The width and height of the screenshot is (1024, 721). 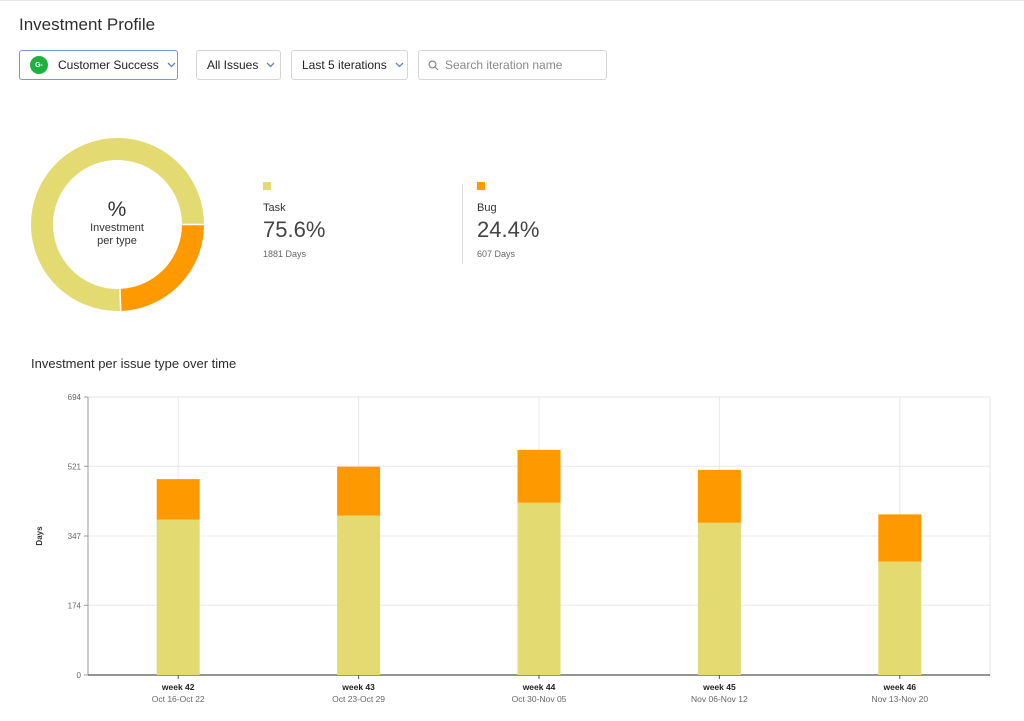 I want to click on team-filter-dropdown: G- Customer Success, so click(x=98, y=65).